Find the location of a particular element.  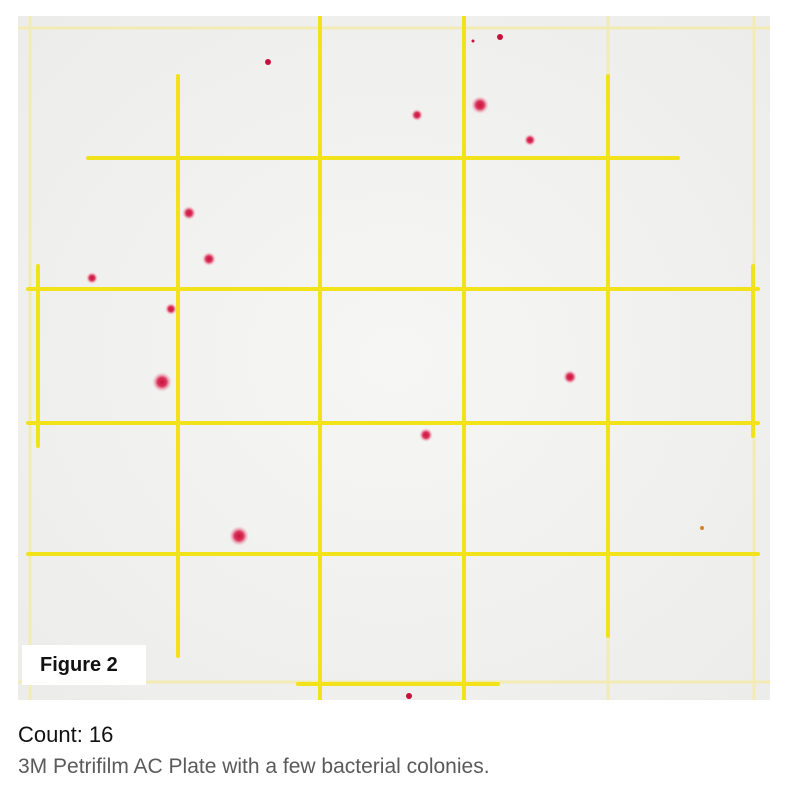

figure-label-text: Figure 2 is located at coordinates (79, 664).